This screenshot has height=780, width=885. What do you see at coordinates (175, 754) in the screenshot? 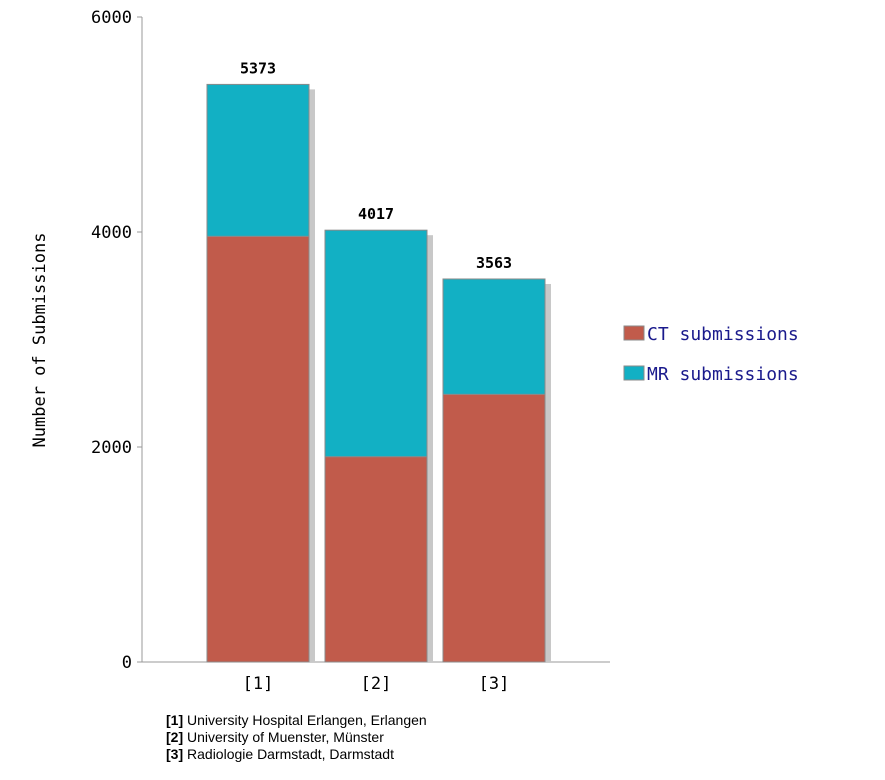
I see `footnote-key: [3]` at bounding box center [175, 754].